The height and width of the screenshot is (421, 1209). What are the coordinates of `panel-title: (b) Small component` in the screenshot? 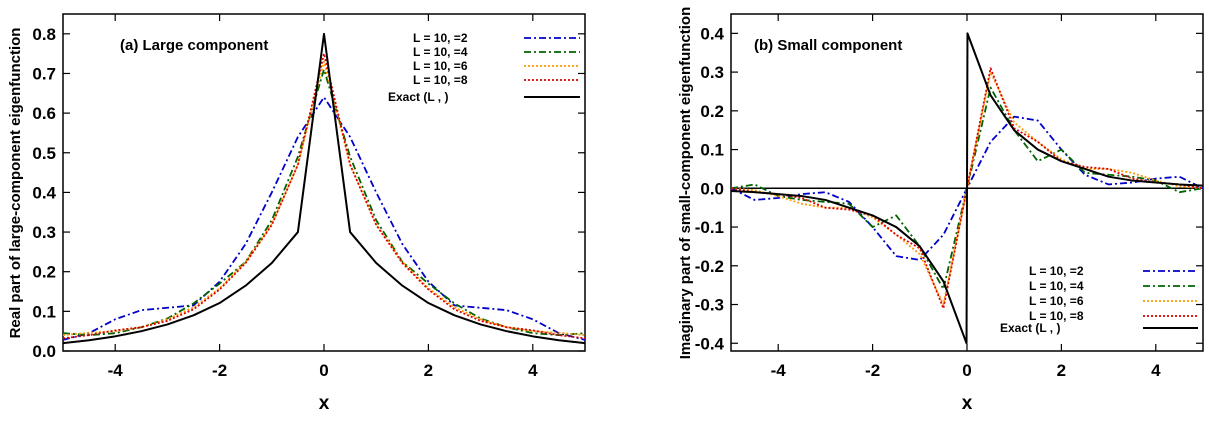 It's located at (828, 45).